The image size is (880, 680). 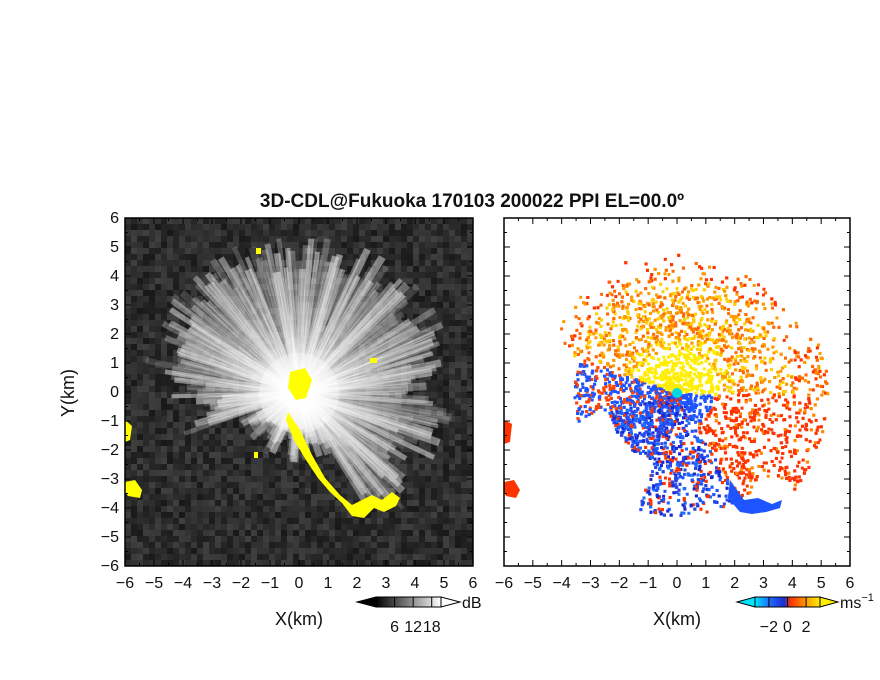 I want to click on right-velocity-field, so click(x=667, y=385).